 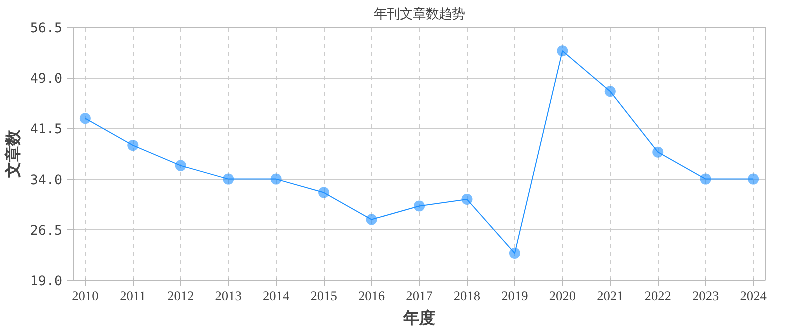 I want to click on y-tick-label: 34.0, so click(x=46, y=180).